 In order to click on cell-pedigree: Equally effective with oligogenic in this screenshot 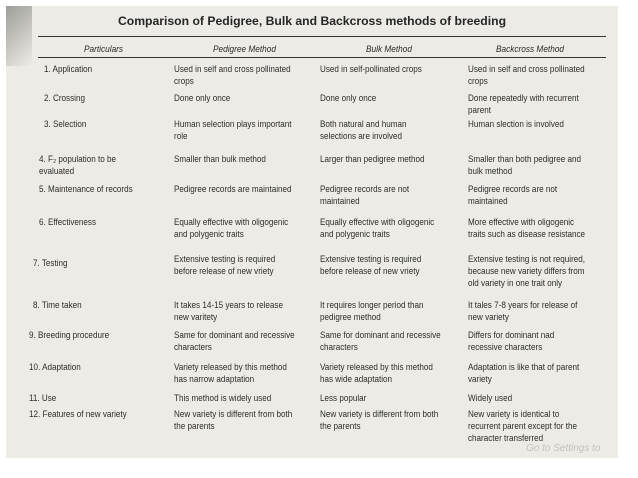, I will do `click(231, 222)`.